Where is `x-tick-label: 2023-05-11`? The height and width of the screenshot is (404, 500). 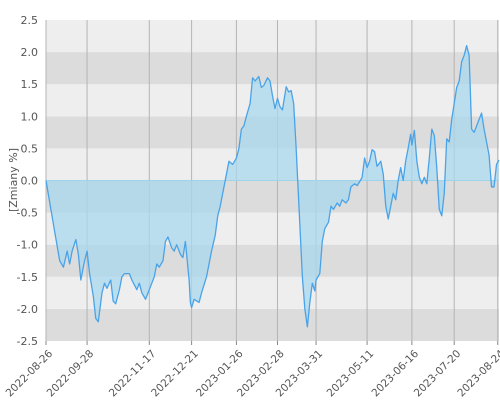 x-tick-label: 2023-05-11 is located at coordinates (351, 374).